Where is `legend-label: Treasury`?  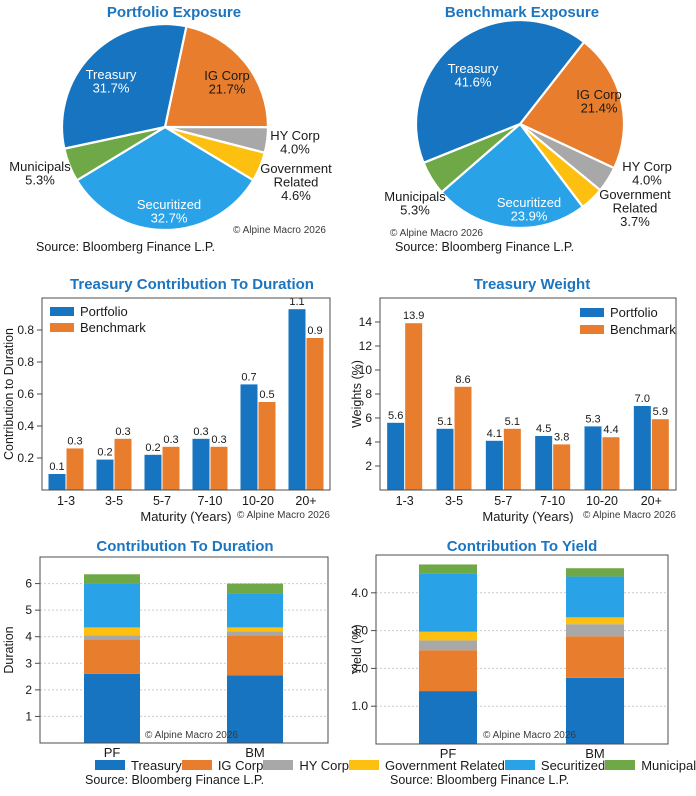
legend-label: Treasury is located at coordinates (156, 765).